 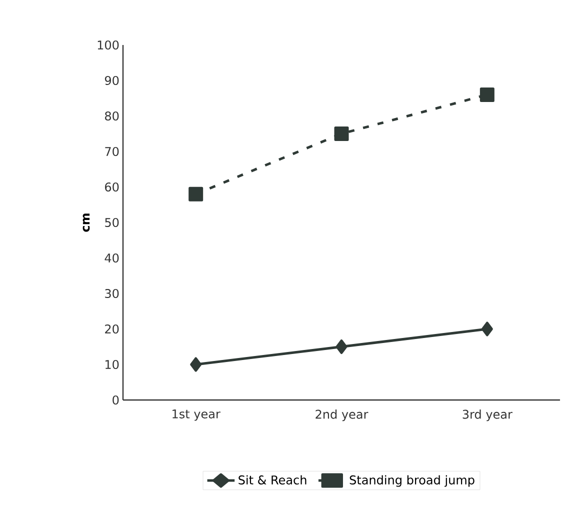 I want to click on y-tick-label: 10, so click(x=112, y=365).